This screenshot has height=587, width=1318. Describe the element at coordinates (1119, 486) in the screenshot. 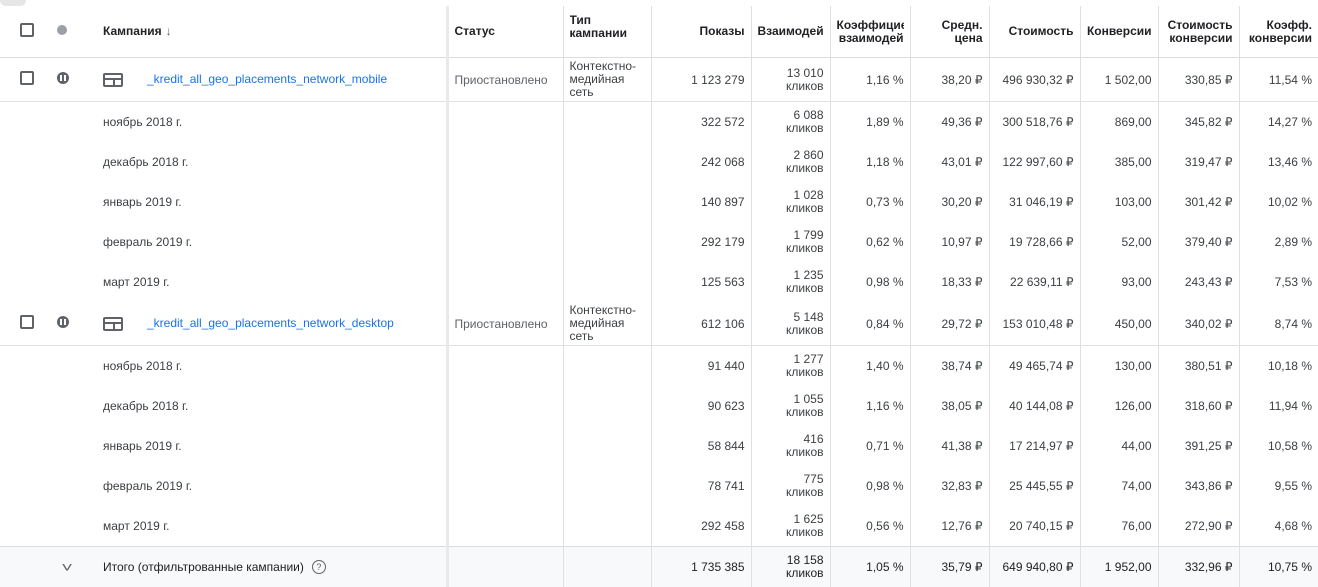

I see `conversions-cell: 74,00` at that location.